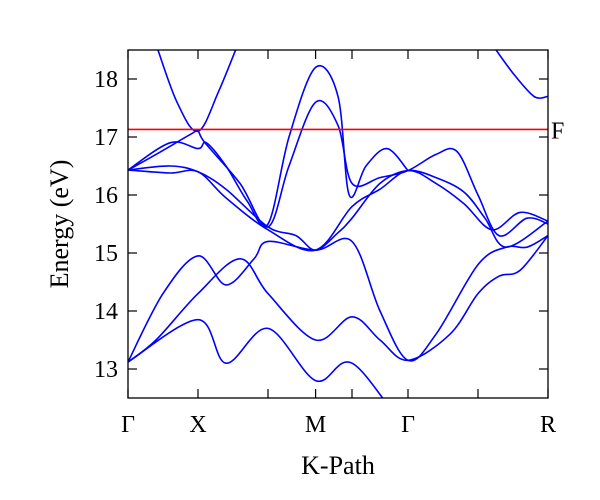 This screenshot has width=600, height=500. I want to click on y-tick-label: 13, so click(106, 370).